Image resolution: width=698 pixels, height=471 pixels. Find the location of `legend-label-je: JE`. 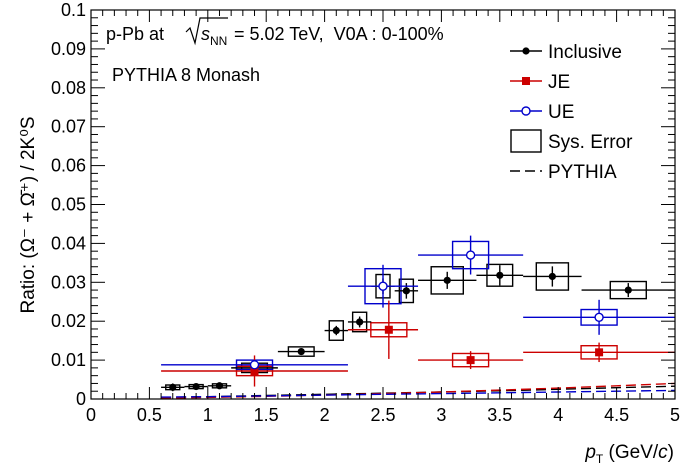

legend-label-je: JE is located at coordinates (559, 82).